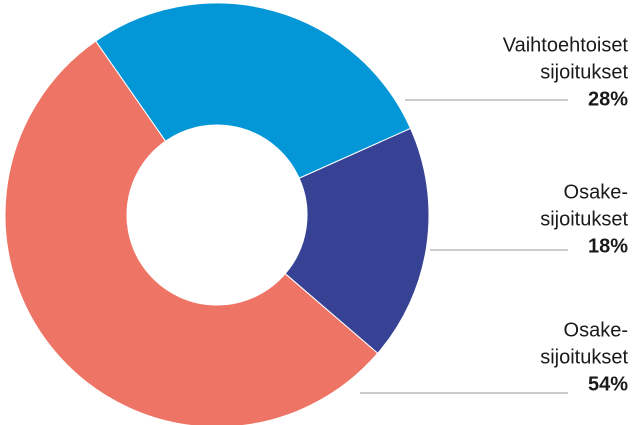 The width and height of the screenshot is (633, 425). Describe the element at coordinates (608, 246) in the screenshot. I see `value-label: 18%` at that location.